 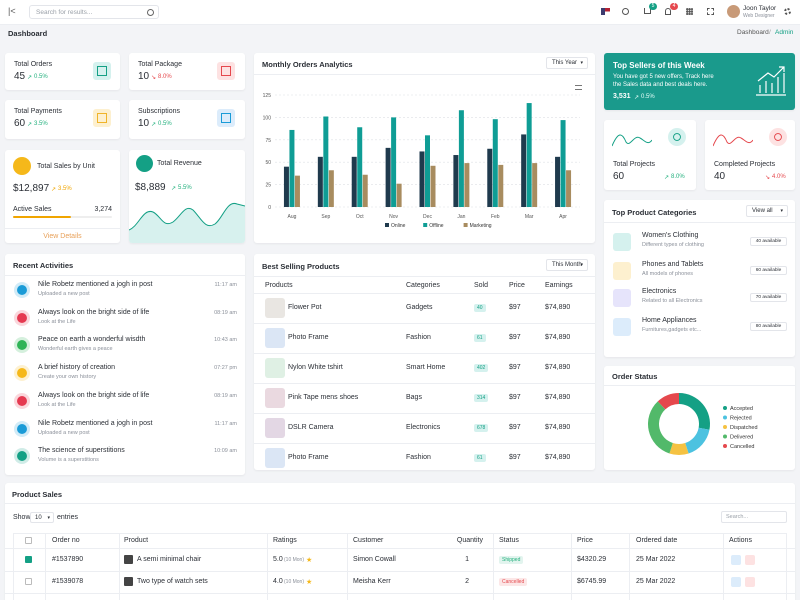 I want to click on notification-icon, so click(x=668, y=11).